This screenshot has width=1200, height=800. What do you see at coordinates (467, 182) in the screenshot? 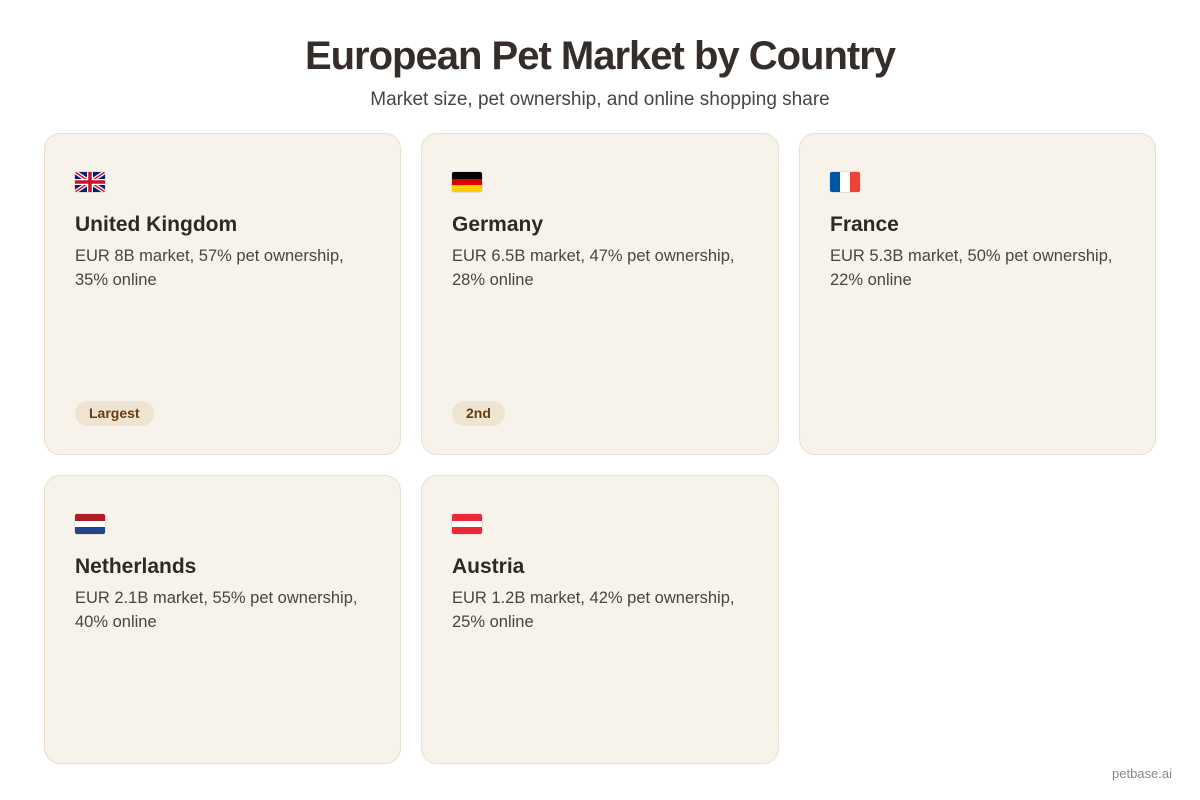
I see `germany-flag-icon` at bounding box center [467, 182].